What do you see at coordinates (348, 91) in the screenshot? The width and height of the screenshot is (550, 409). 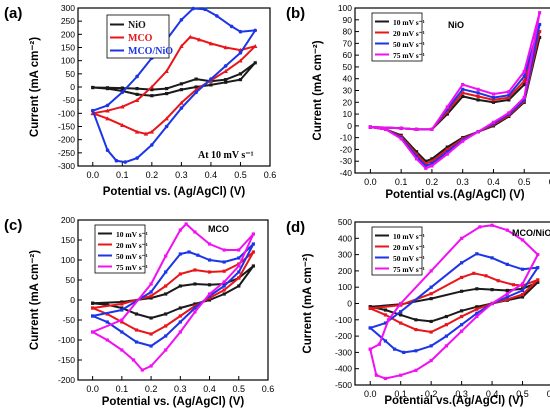 I see `y-tick-label: 30` at bounding box center [348, 91].